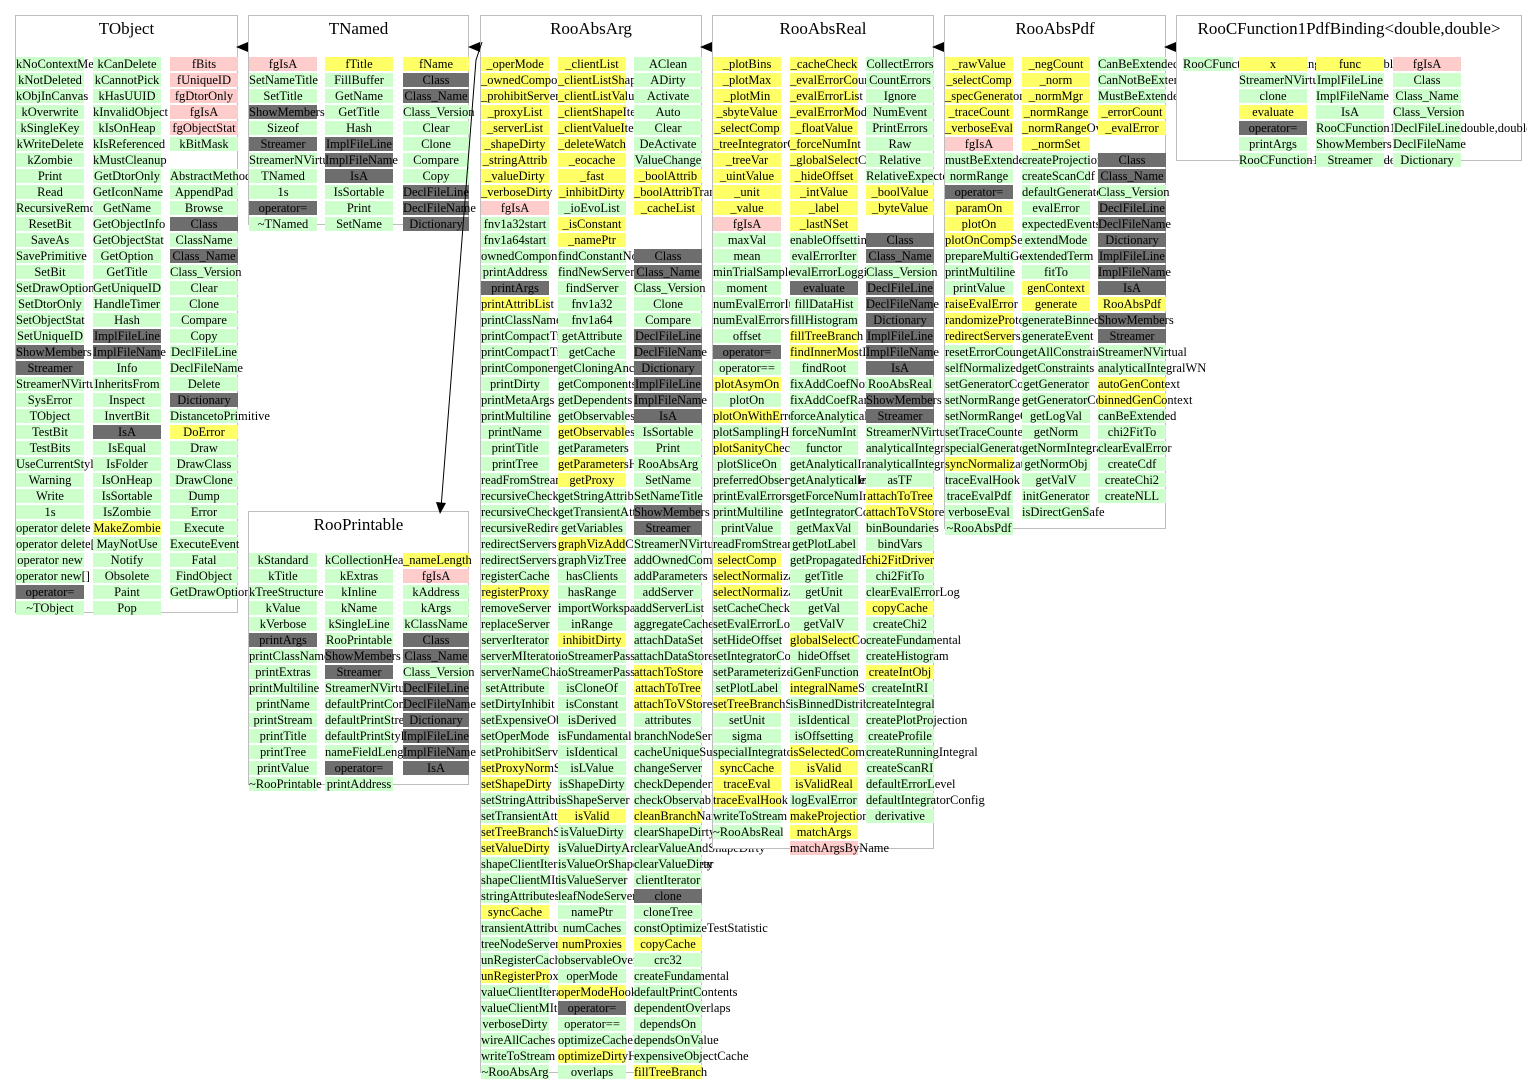 The image size is (1527, 1088). What do you see at coordinates (1148, 80) in the screenshot?
I see `member-item: CanNotBeExtended` at bounding box center [1148, 80].